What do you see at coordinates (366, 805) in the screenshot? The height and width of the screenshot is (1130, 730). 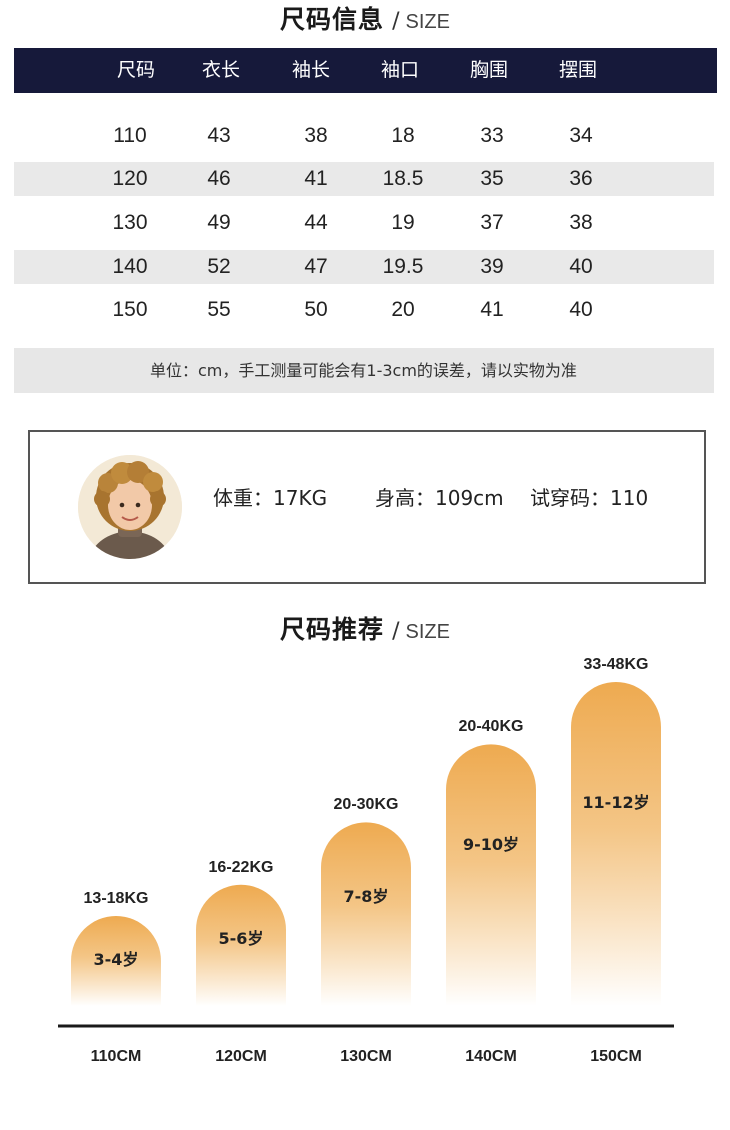 I see `weight-label: 20-30KG` at bounding box center [366, 805].